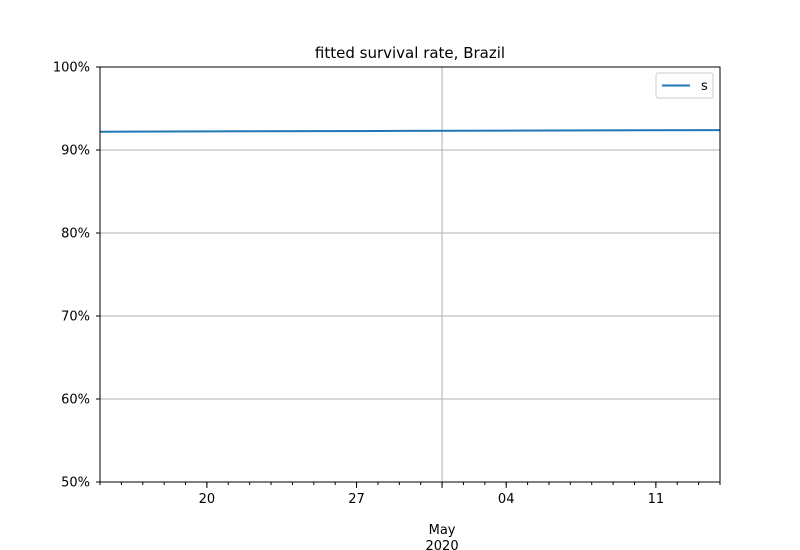 This screenshot has height=550, width=800. What do you see at coordinates (75, 400) in the screenshot?
I see `y-tick-label: 60%` at bounding box center [75, 400].